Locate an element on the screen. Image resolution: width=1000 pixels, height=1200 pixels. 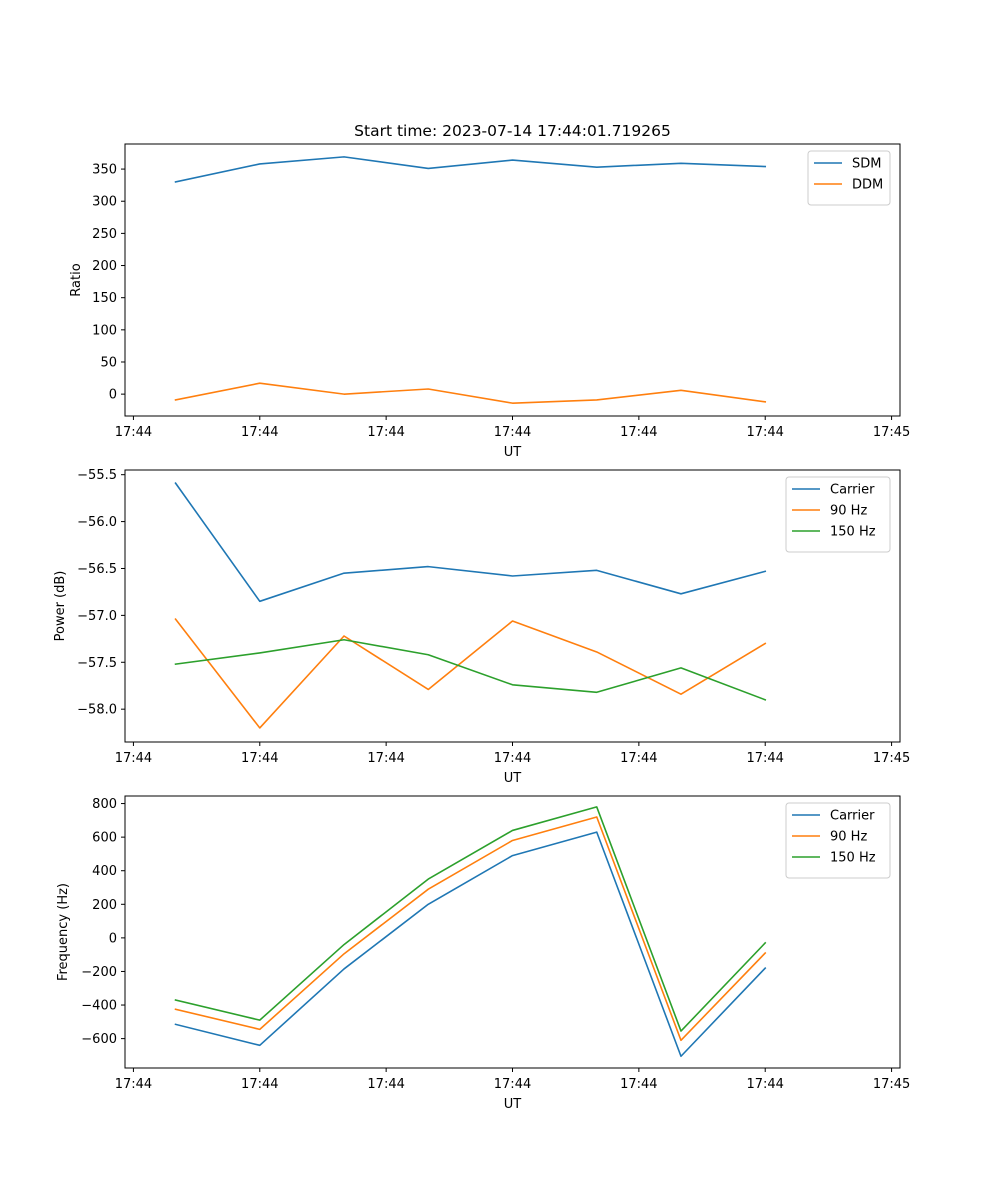
y-tick-label: 350 is located at coordinates (104, 170).